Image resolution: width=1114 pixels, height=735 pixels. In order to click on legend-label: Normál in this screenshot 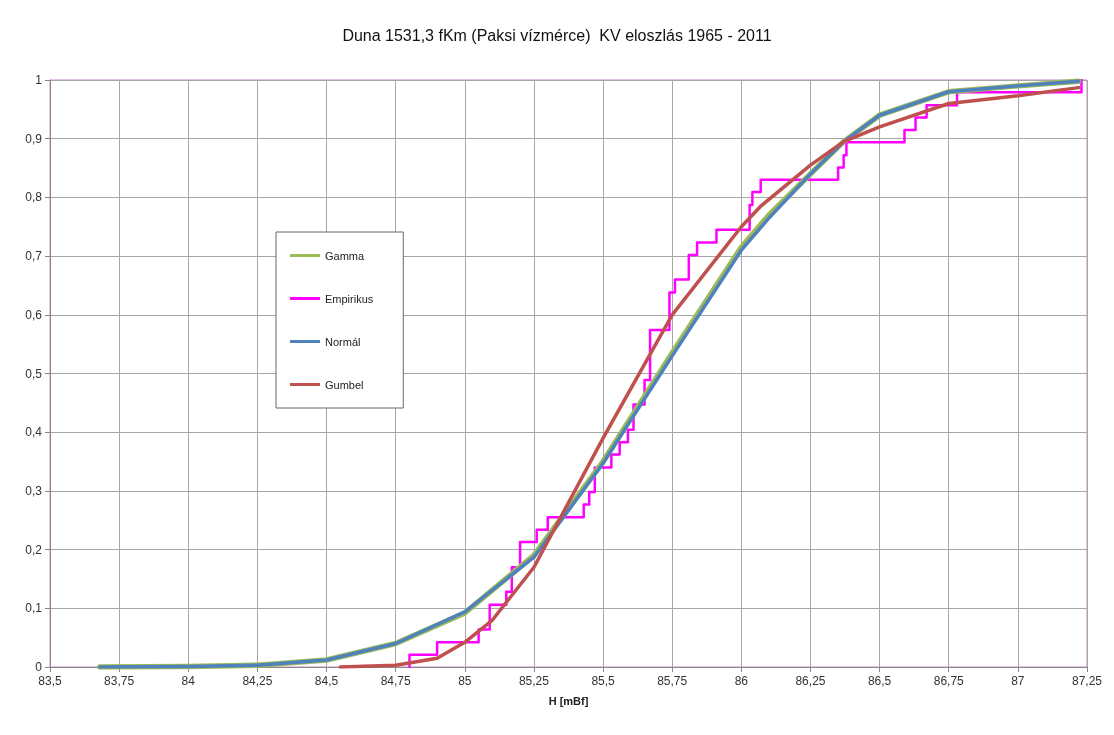, I will do `click(343, 341)`.